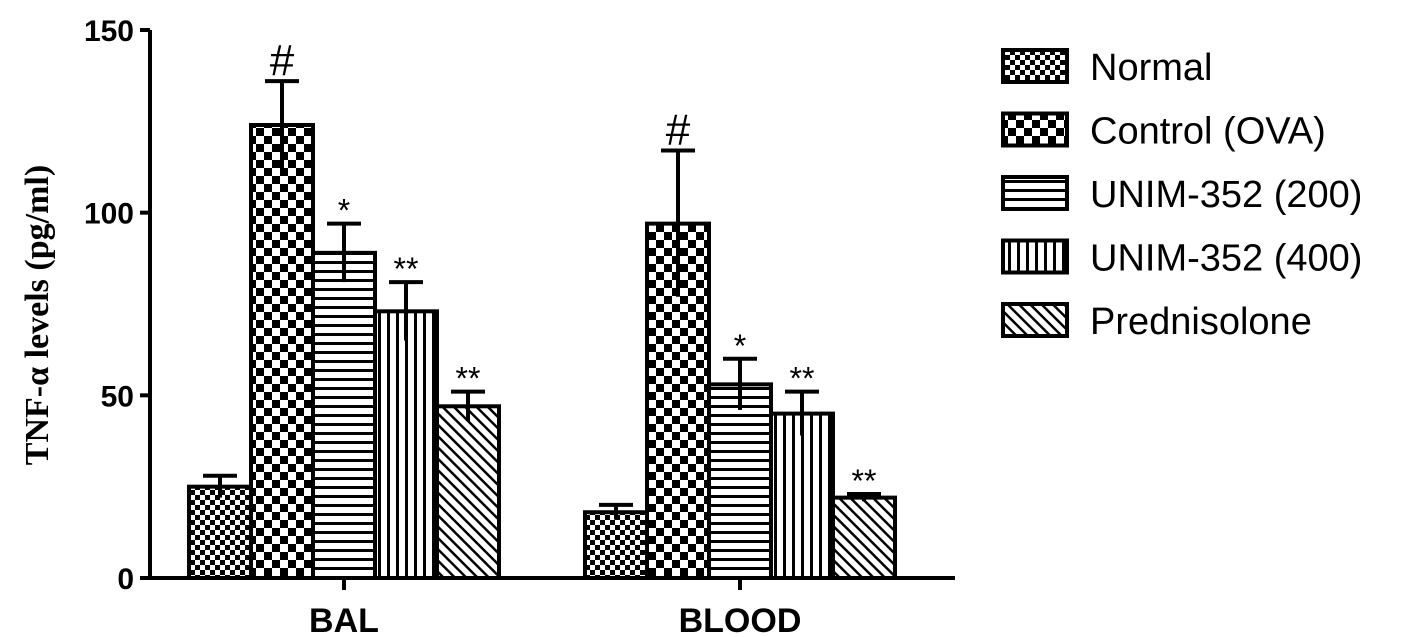 The image size is (1406, 637). I want to click on y-tick-label: 100, so click(109, 214).